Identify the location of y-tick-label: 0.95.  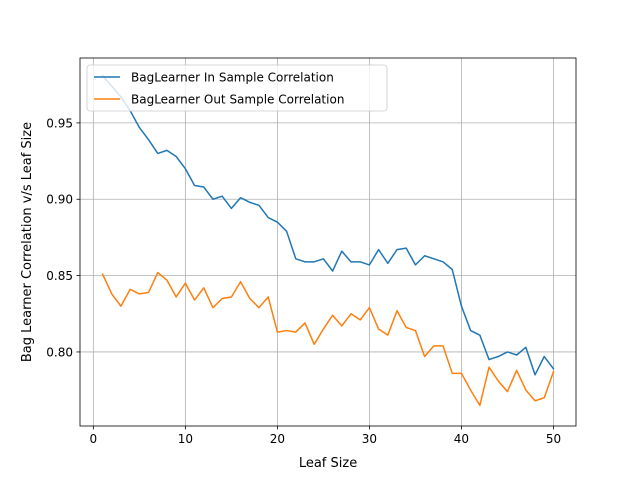
(59, 123).